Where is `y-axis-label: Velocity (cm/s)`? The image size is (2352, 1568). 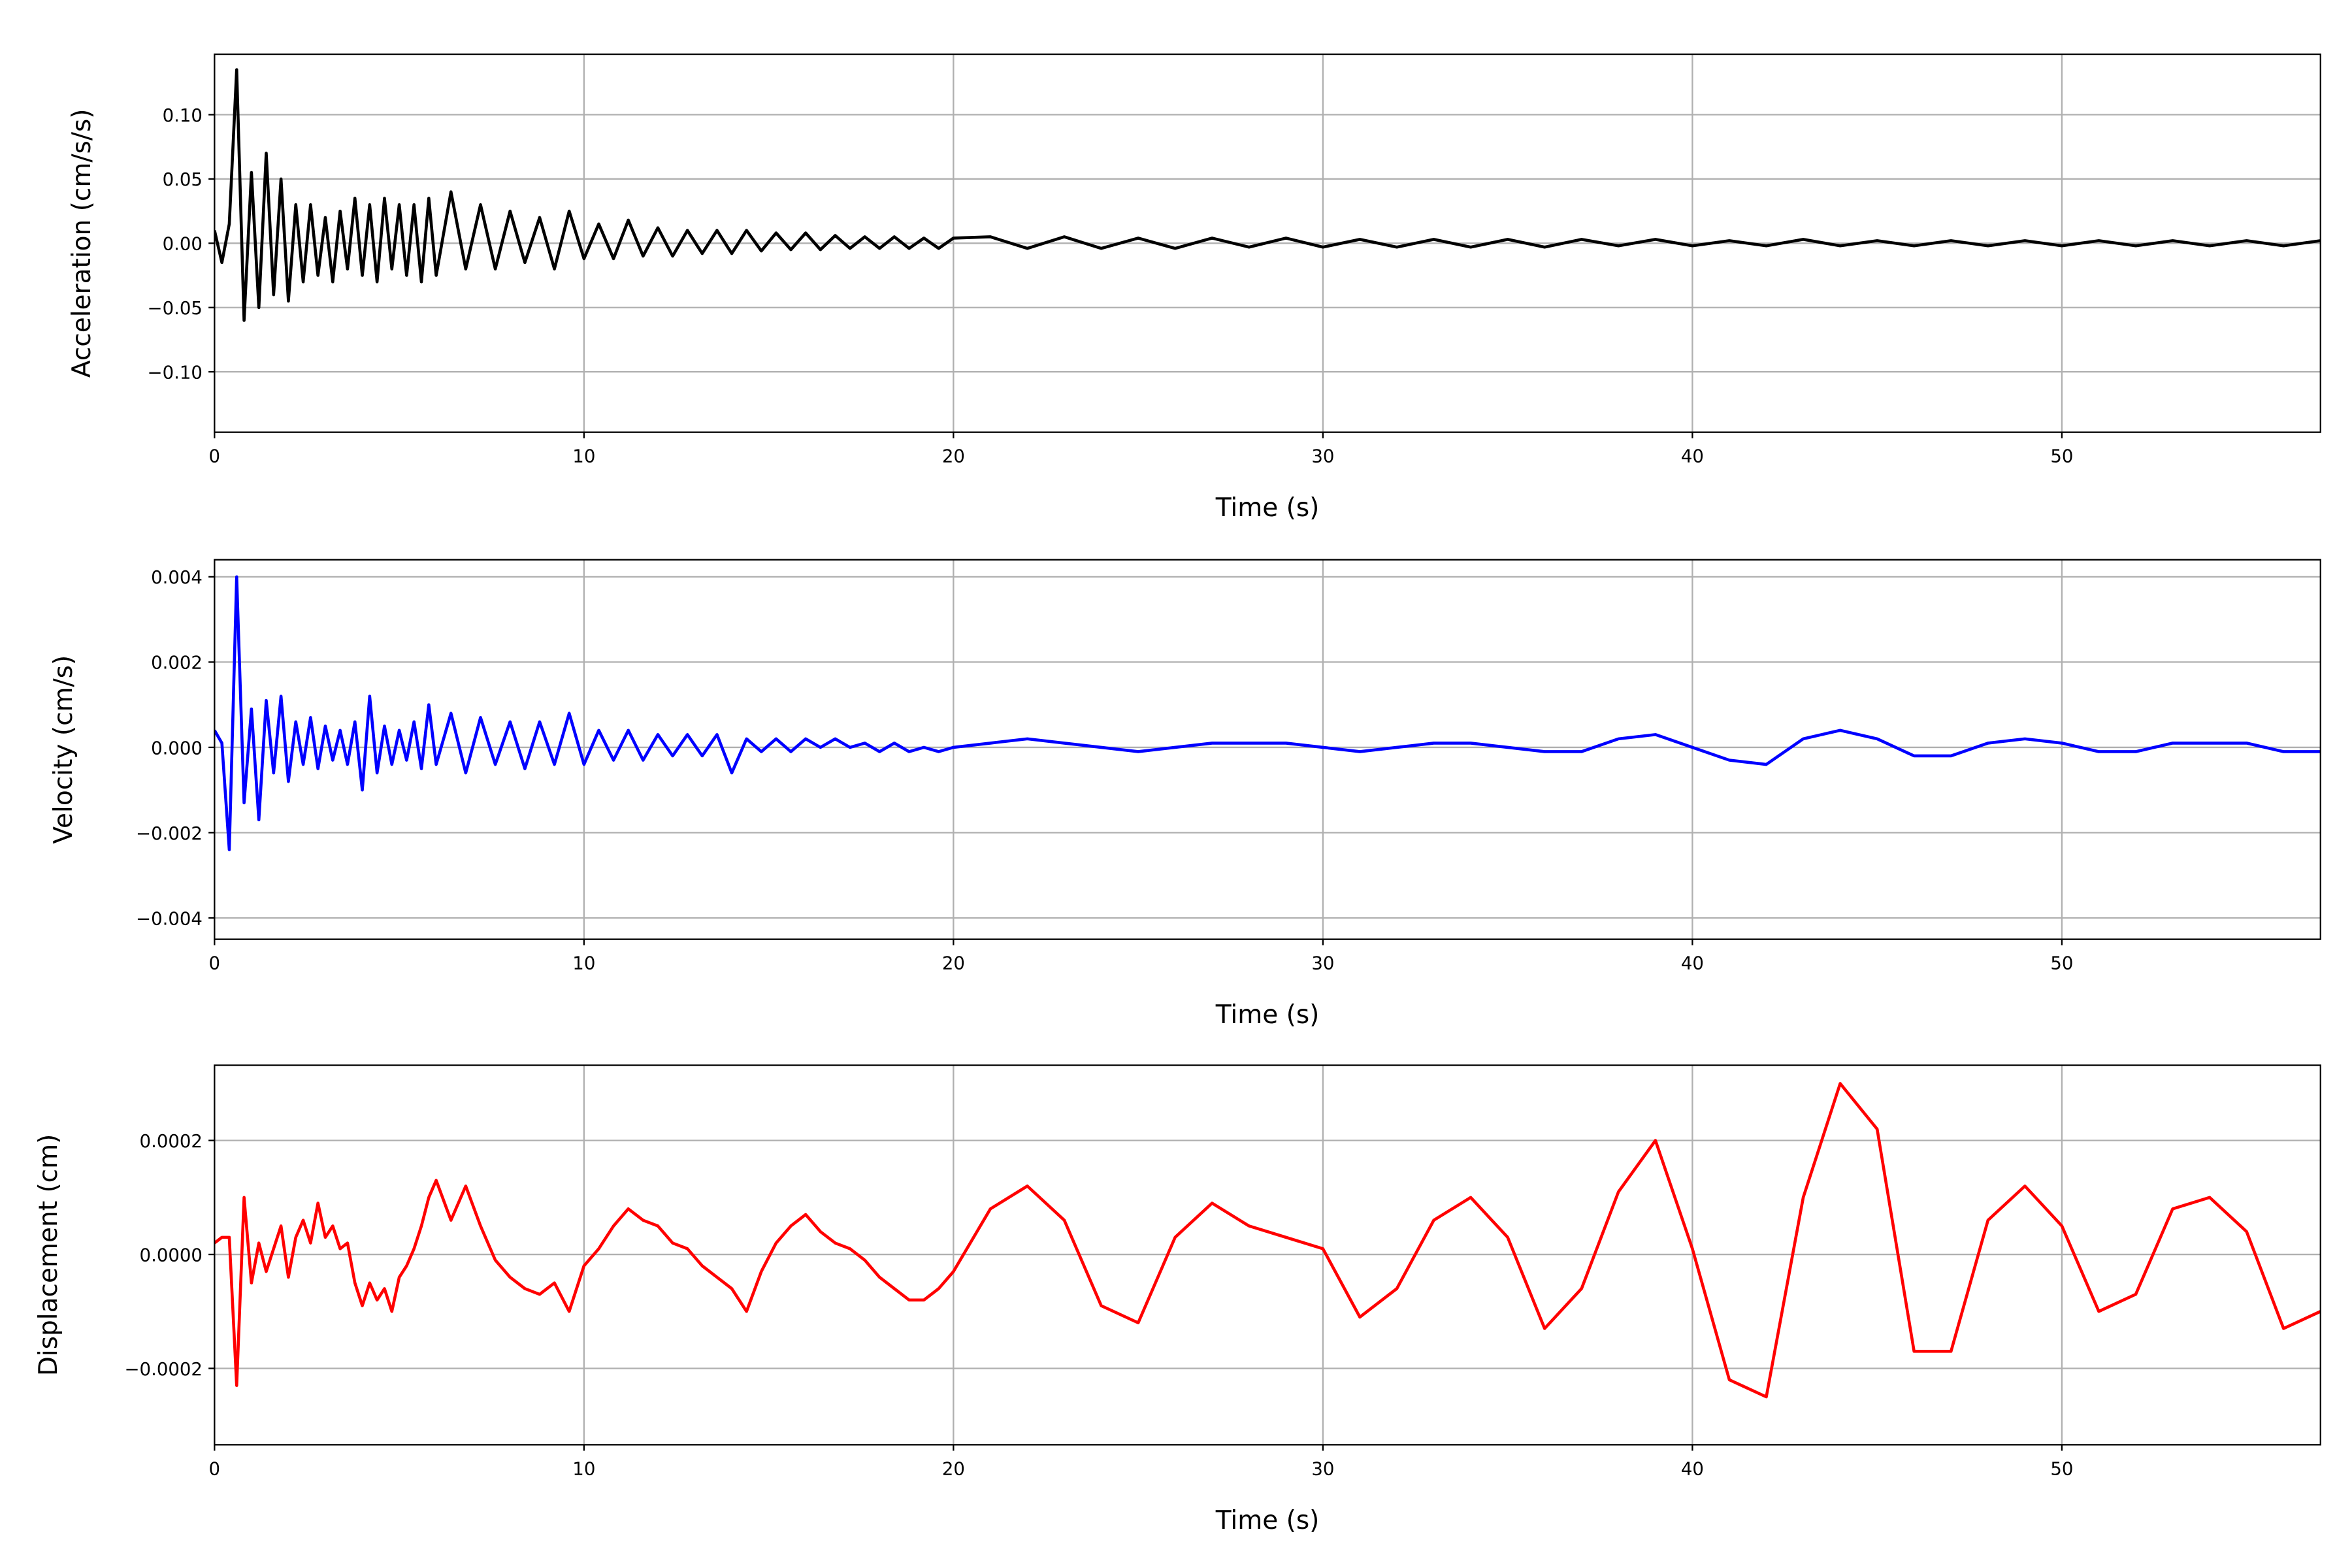
y-axis-label: Velocity (cm/s) is located at coordinates (63, 749).